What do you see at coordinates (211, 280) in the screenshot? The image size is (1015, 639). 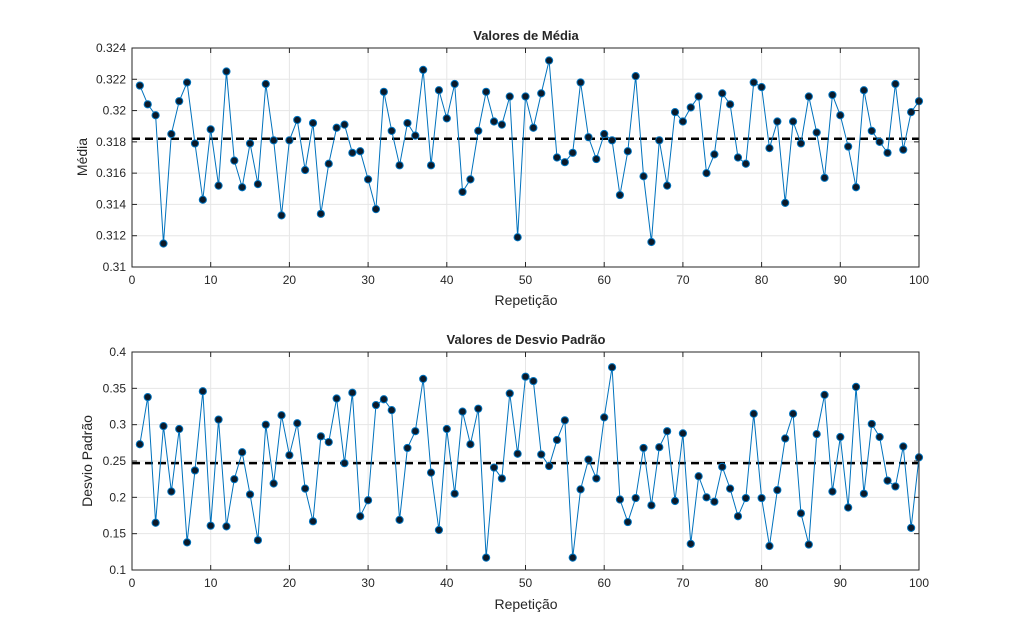 I see `x-tick-label: 10` at bounding box center [211, 280].